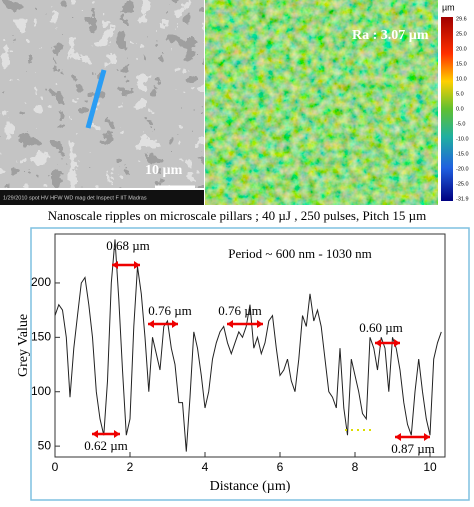 This screenshot has width=474, height=507. What do you see at coordinates (461, 49) in the screenshot?
I see `colorbar-label: 20.0` at bounding box center [461, 49].